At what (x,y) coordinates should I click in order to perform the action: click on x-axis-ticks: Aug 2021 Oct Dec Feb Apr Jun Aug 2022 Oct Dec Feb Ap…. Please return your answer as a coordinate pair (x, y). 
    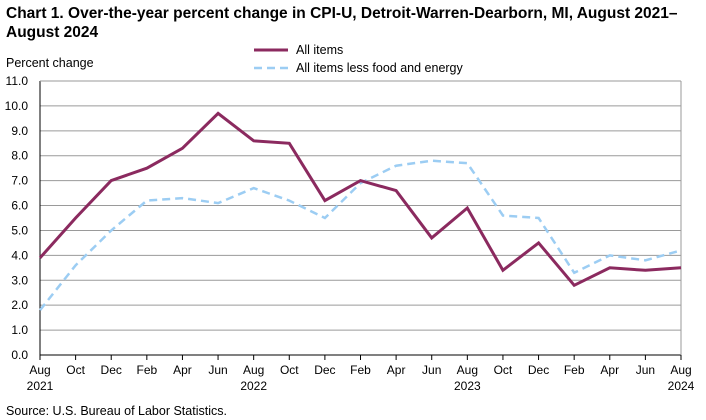
    Looking at the image, I should click on (361, 374).